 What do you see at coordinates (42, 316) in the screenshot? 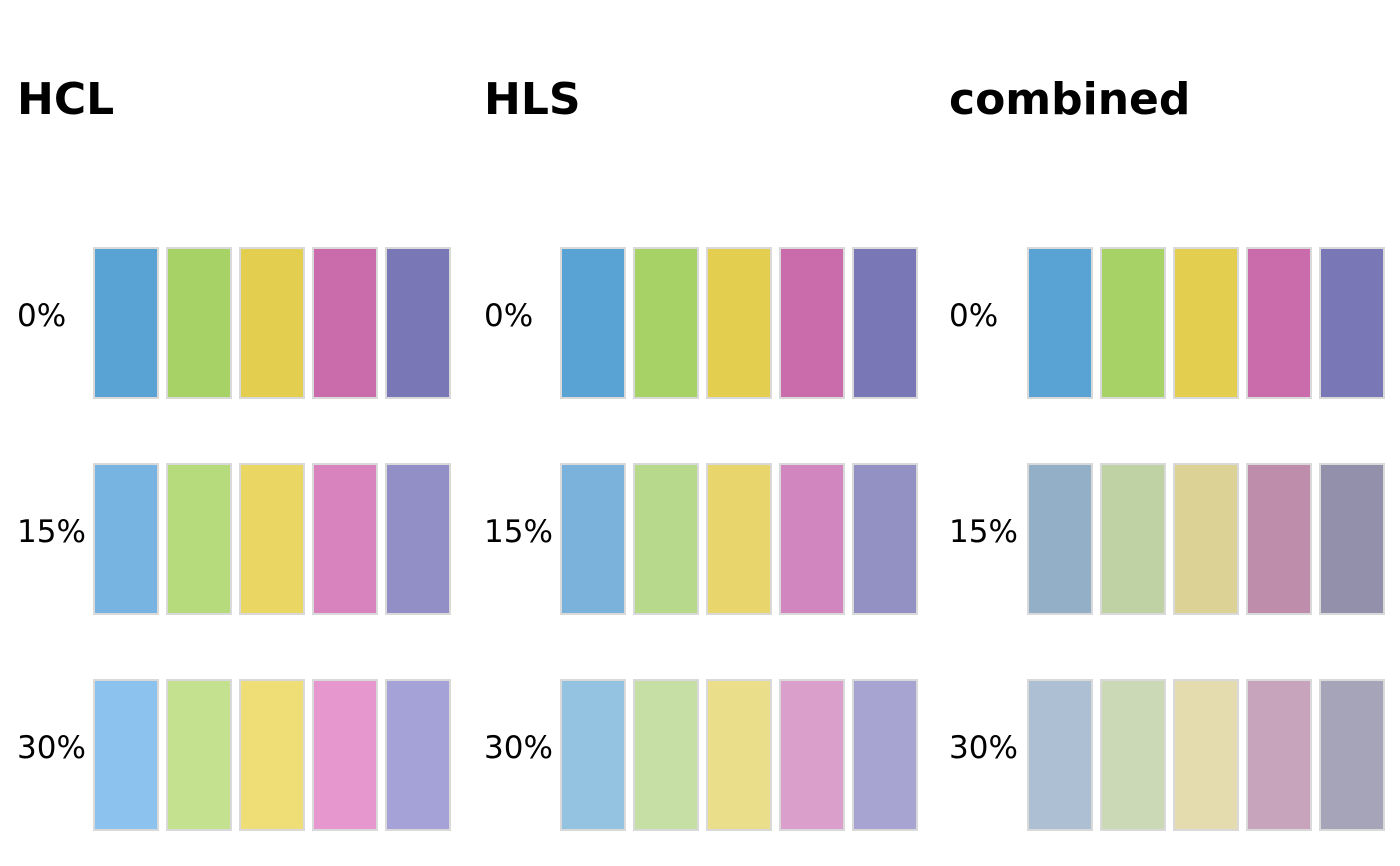
I see `row-label-hcl-0: 0%` at bounding box center [42, 316].